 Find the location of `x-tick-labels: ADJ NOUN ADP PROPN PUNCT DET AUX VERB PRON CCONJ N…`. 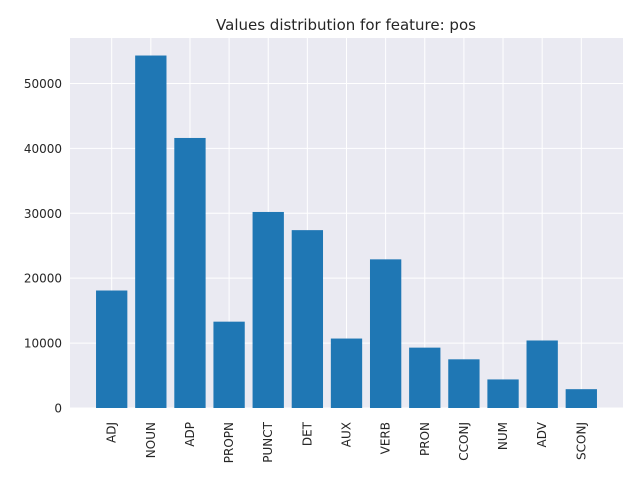

x-tick-labels: ADJ NOUN ADP PROPN PUNCT DET AUX VERB PRON CCONJ N… is located at coordinates (347, 442).